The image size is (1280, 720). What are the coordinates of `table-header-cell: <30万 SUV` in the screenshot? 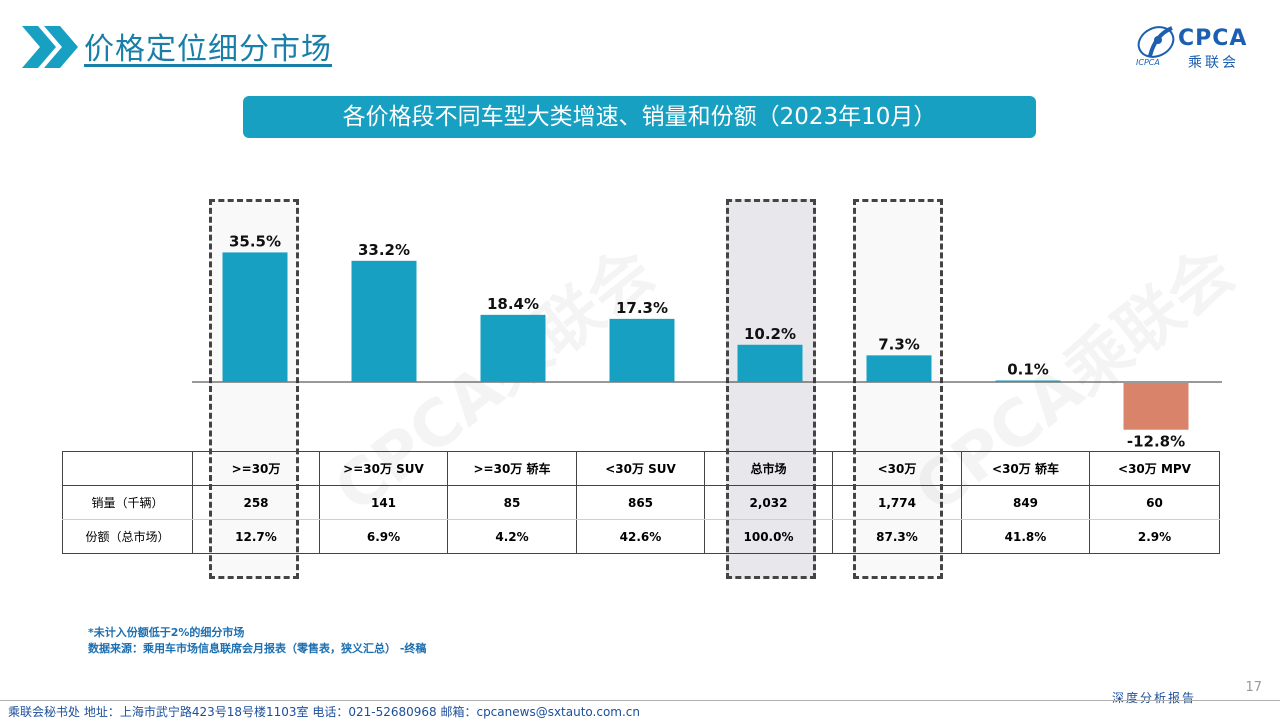 It's located at (640, 468).